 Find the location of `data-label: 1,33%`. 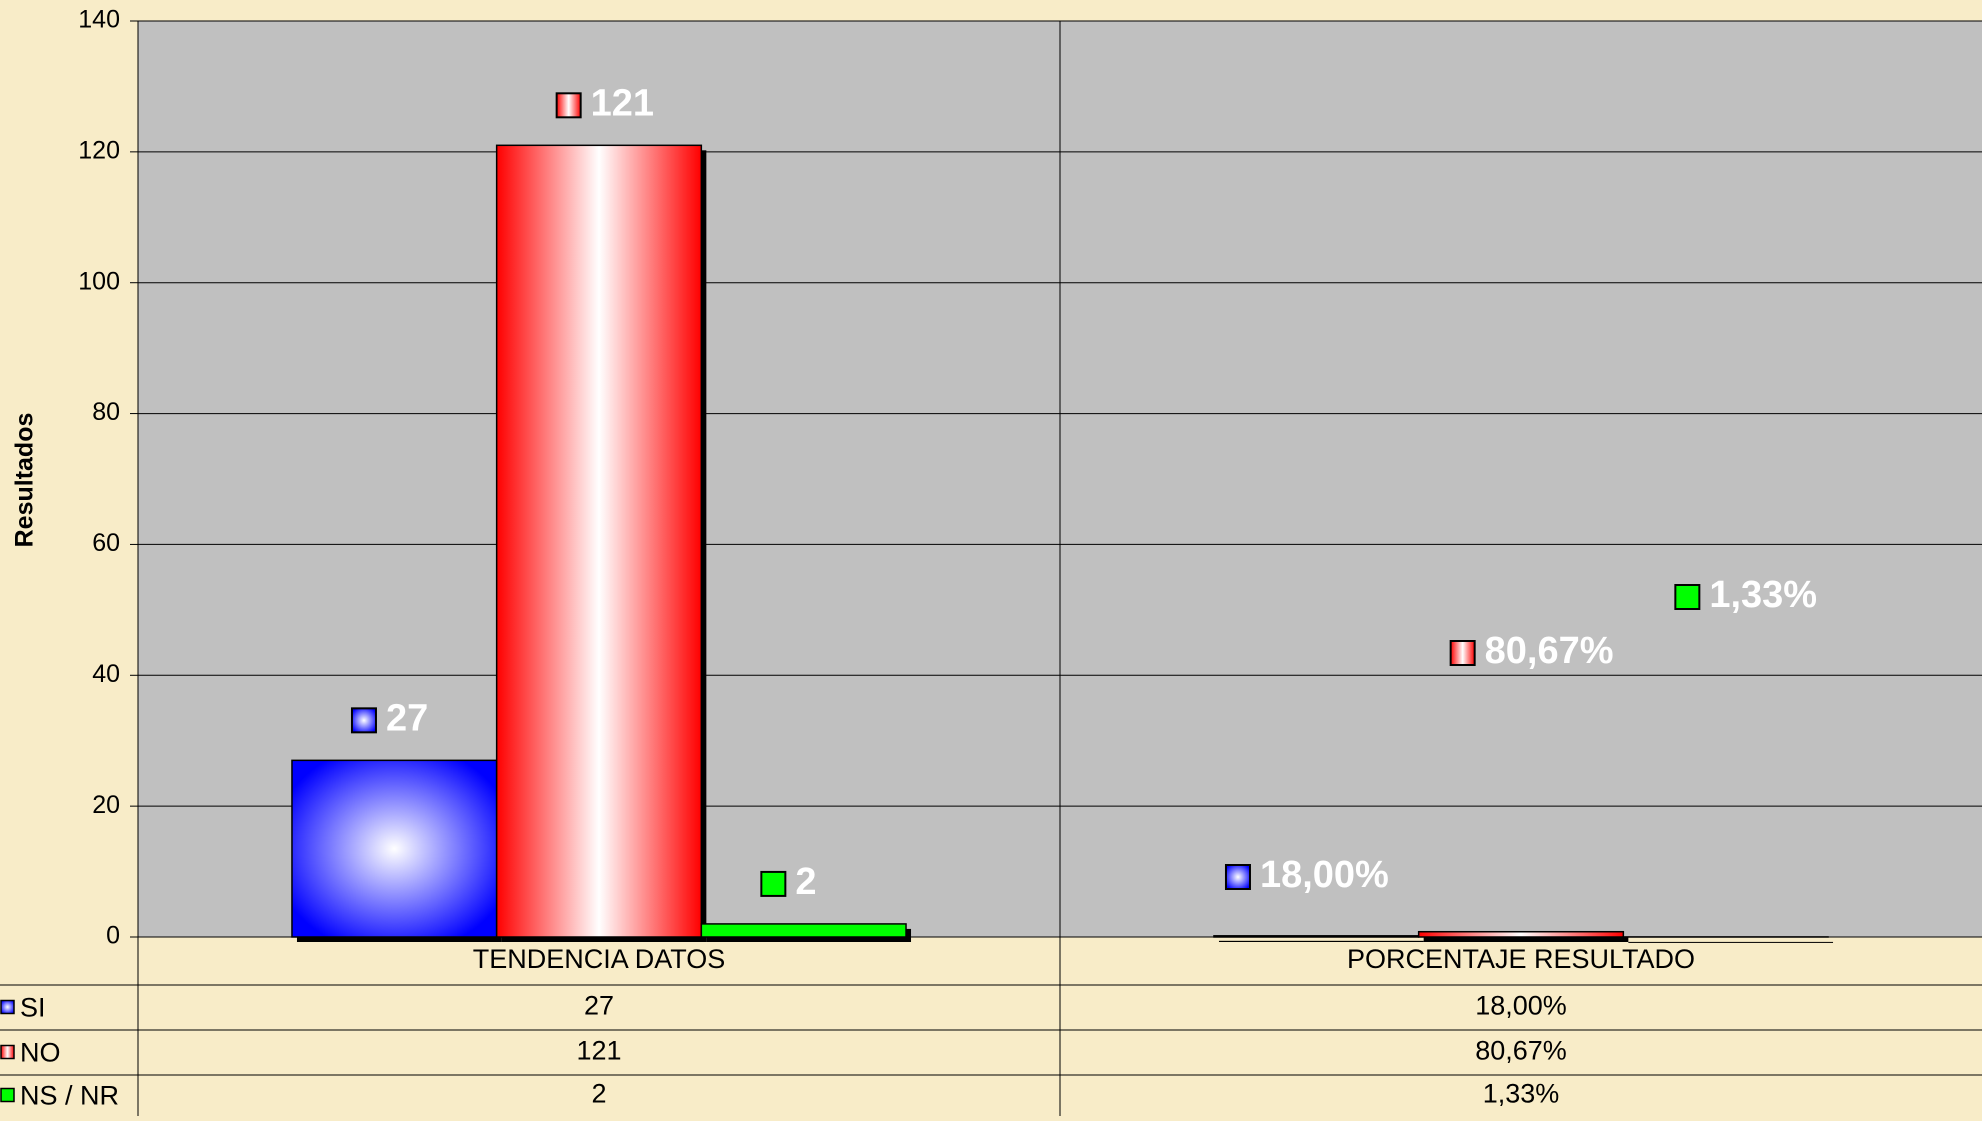

data-label: 1,33% is located at coordinates (1763, 595).